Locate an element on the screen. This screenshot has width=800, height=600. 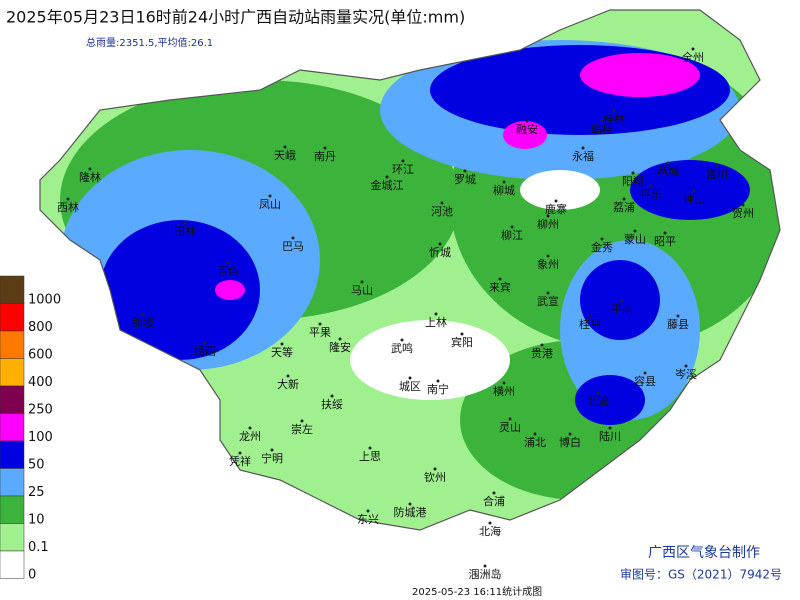
place-label: 河池 is located at coordinates (442, 211).